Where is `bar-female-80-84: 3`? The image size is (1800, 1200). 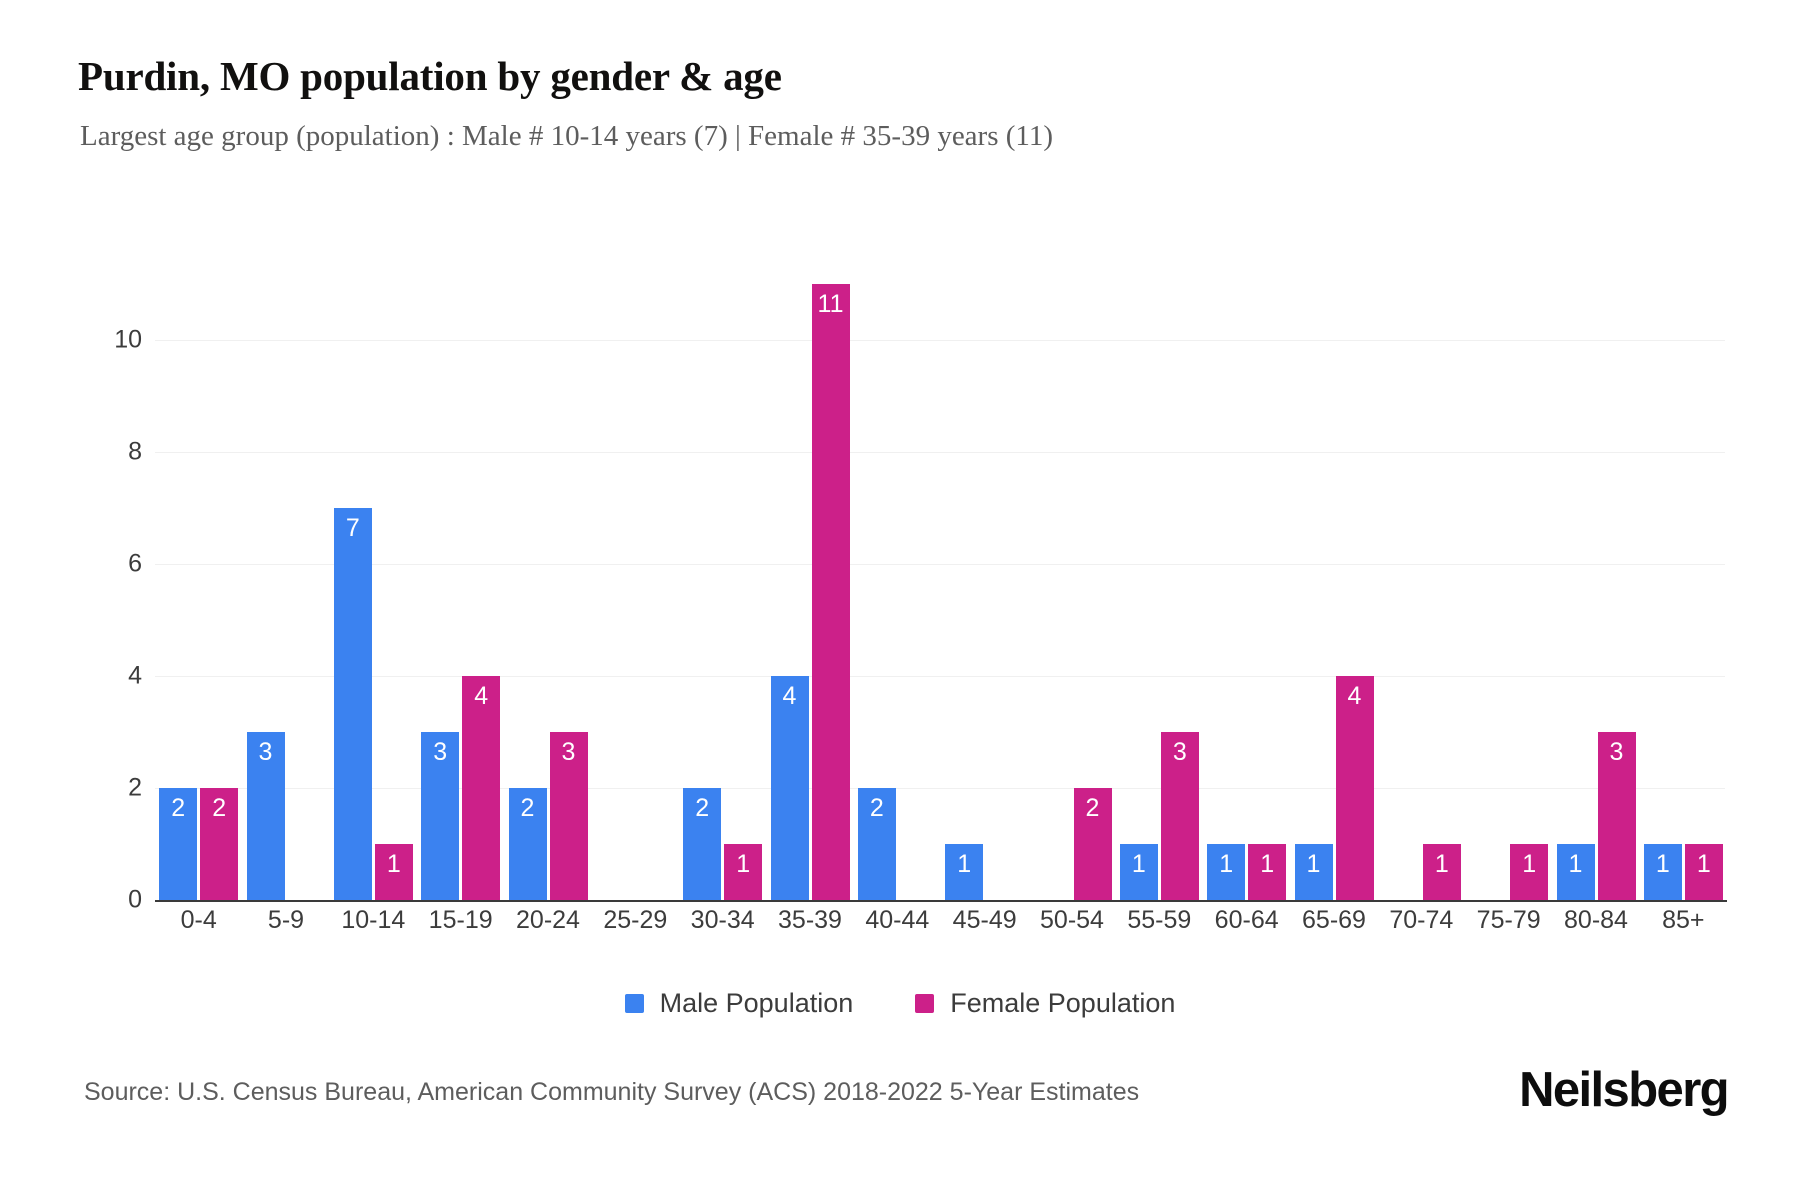
bar-female-80-84: 3 is located at coordinates (1616, 815).